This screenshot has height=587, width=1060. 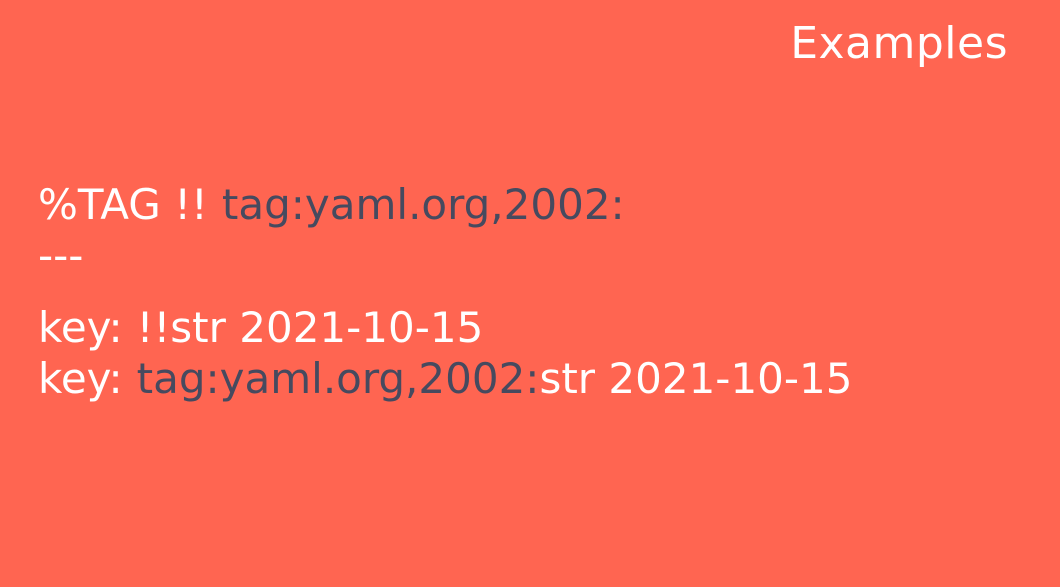 I want to click on expanded-tag-uri: tag:yaml.org,2002:, so click(x=338, y=378).